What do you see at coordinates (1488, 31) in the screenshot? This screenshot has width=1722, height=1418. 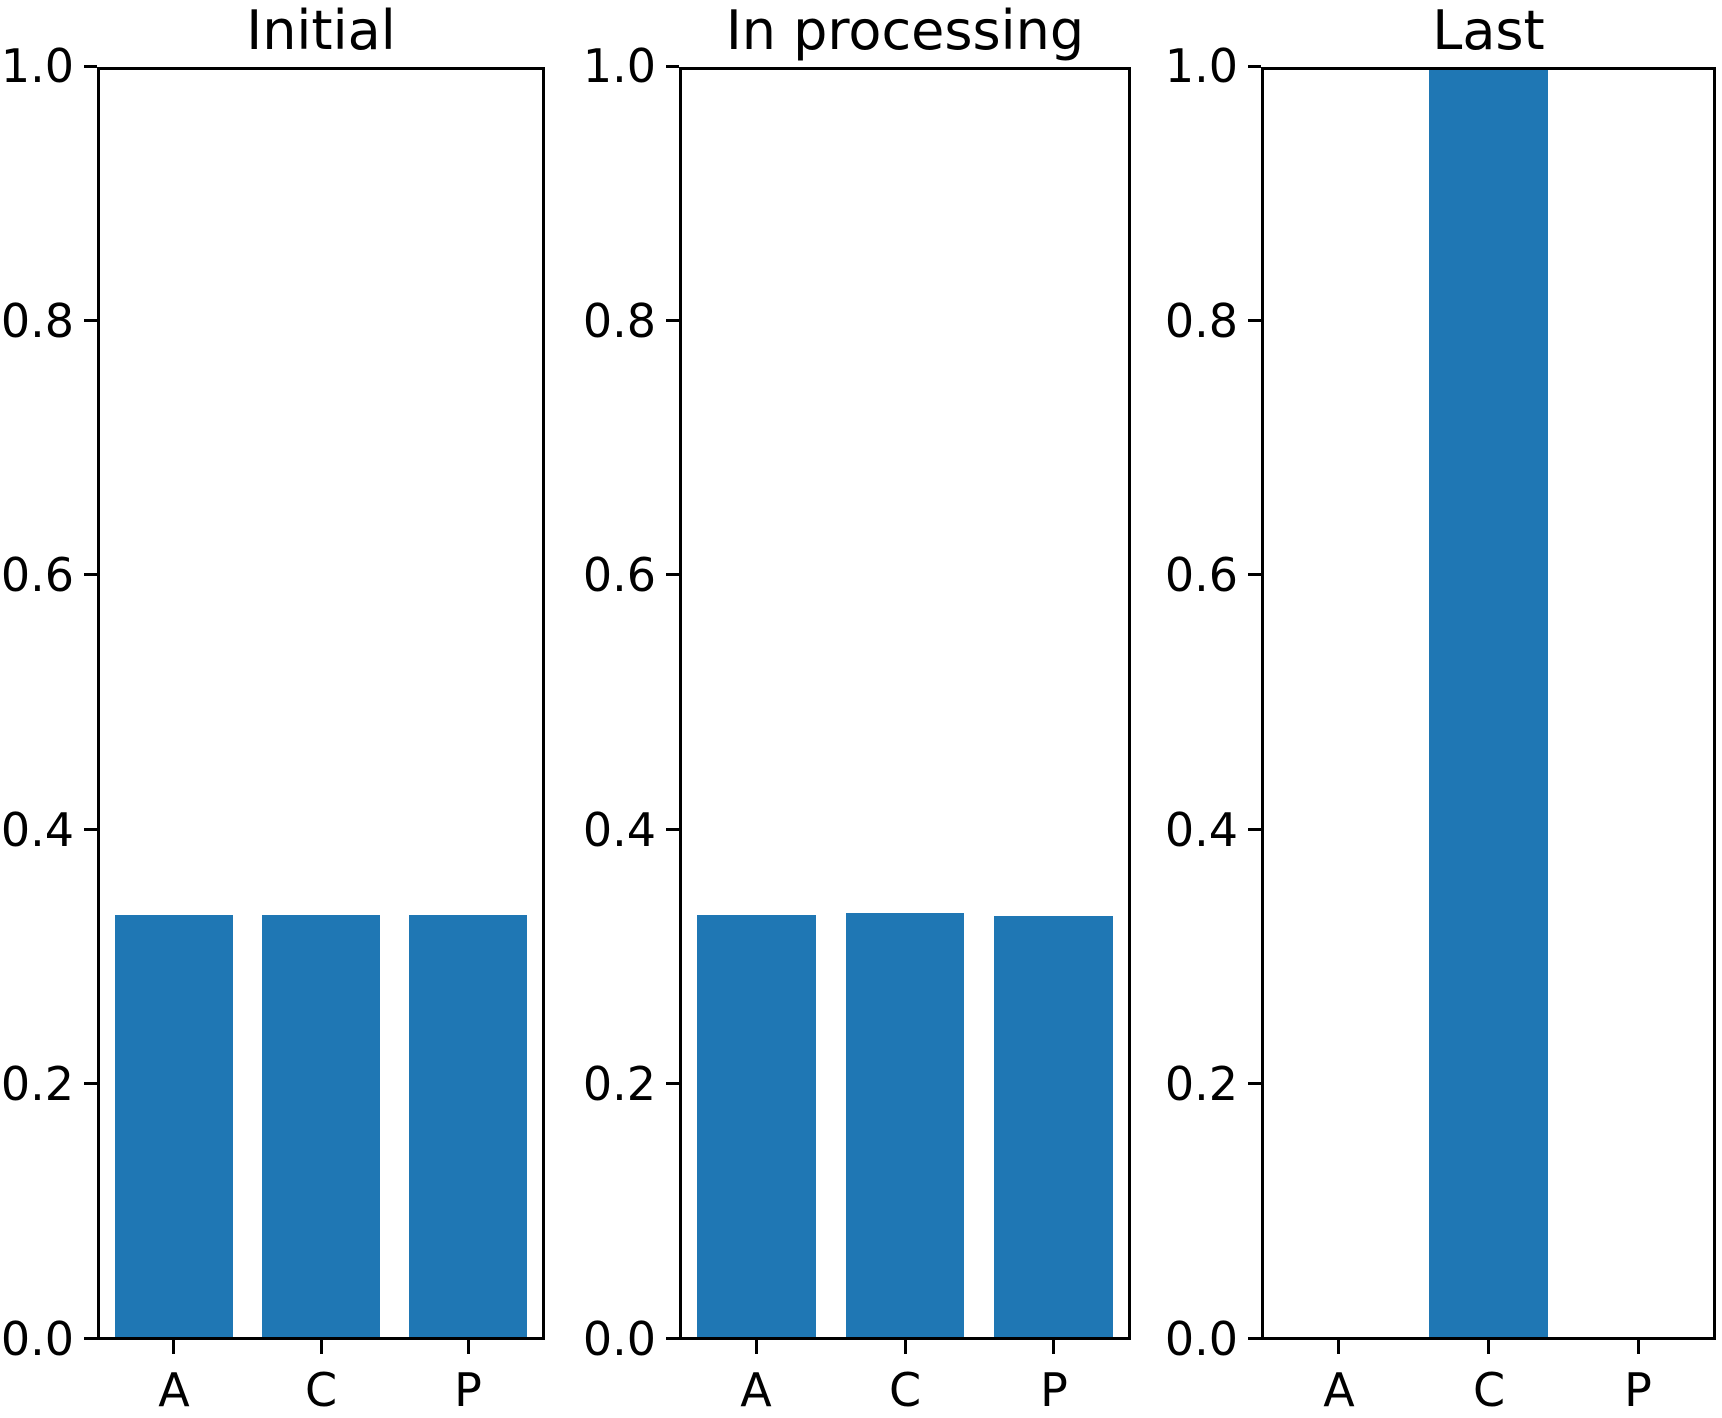 I see `subplot-title-last: Last` at bounding box center [1488, 31].